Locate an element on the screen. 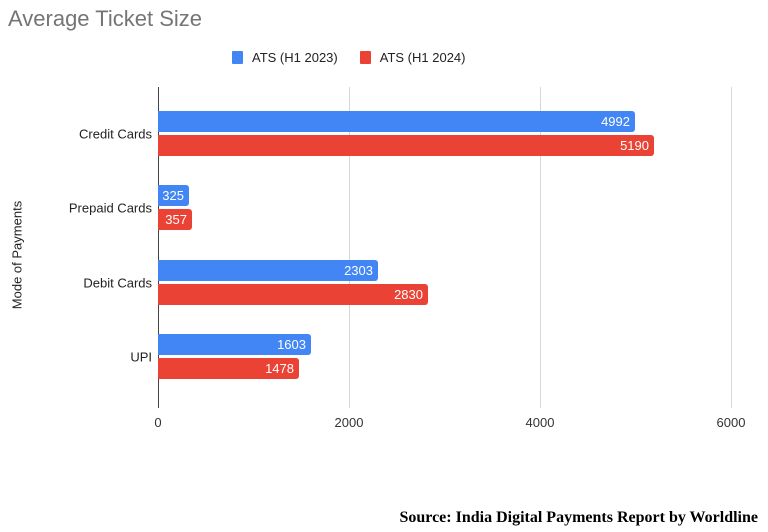 This screenshot has width=768, height=532. legend-swatch-blue-icon is located at coordinates (237, 57).